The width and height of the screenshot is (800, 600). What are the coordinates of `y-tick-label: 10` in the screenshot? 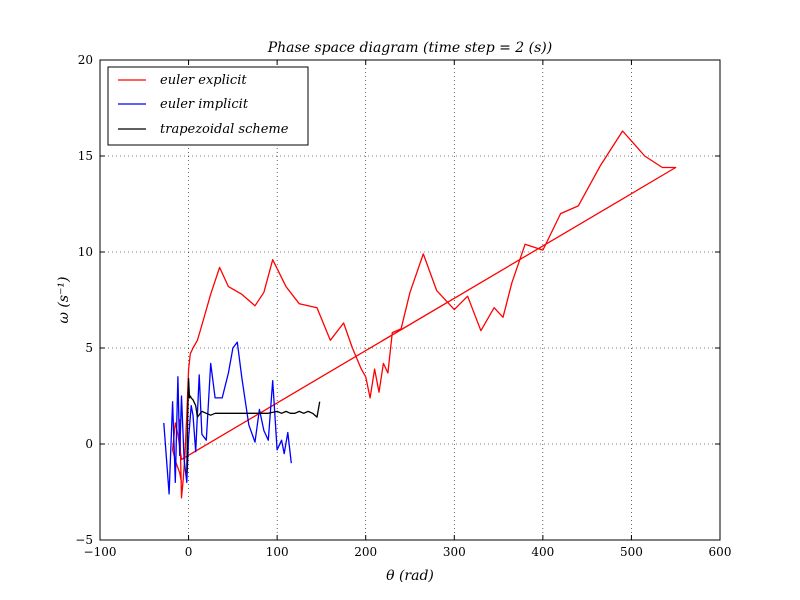 It's located at (85, 252).